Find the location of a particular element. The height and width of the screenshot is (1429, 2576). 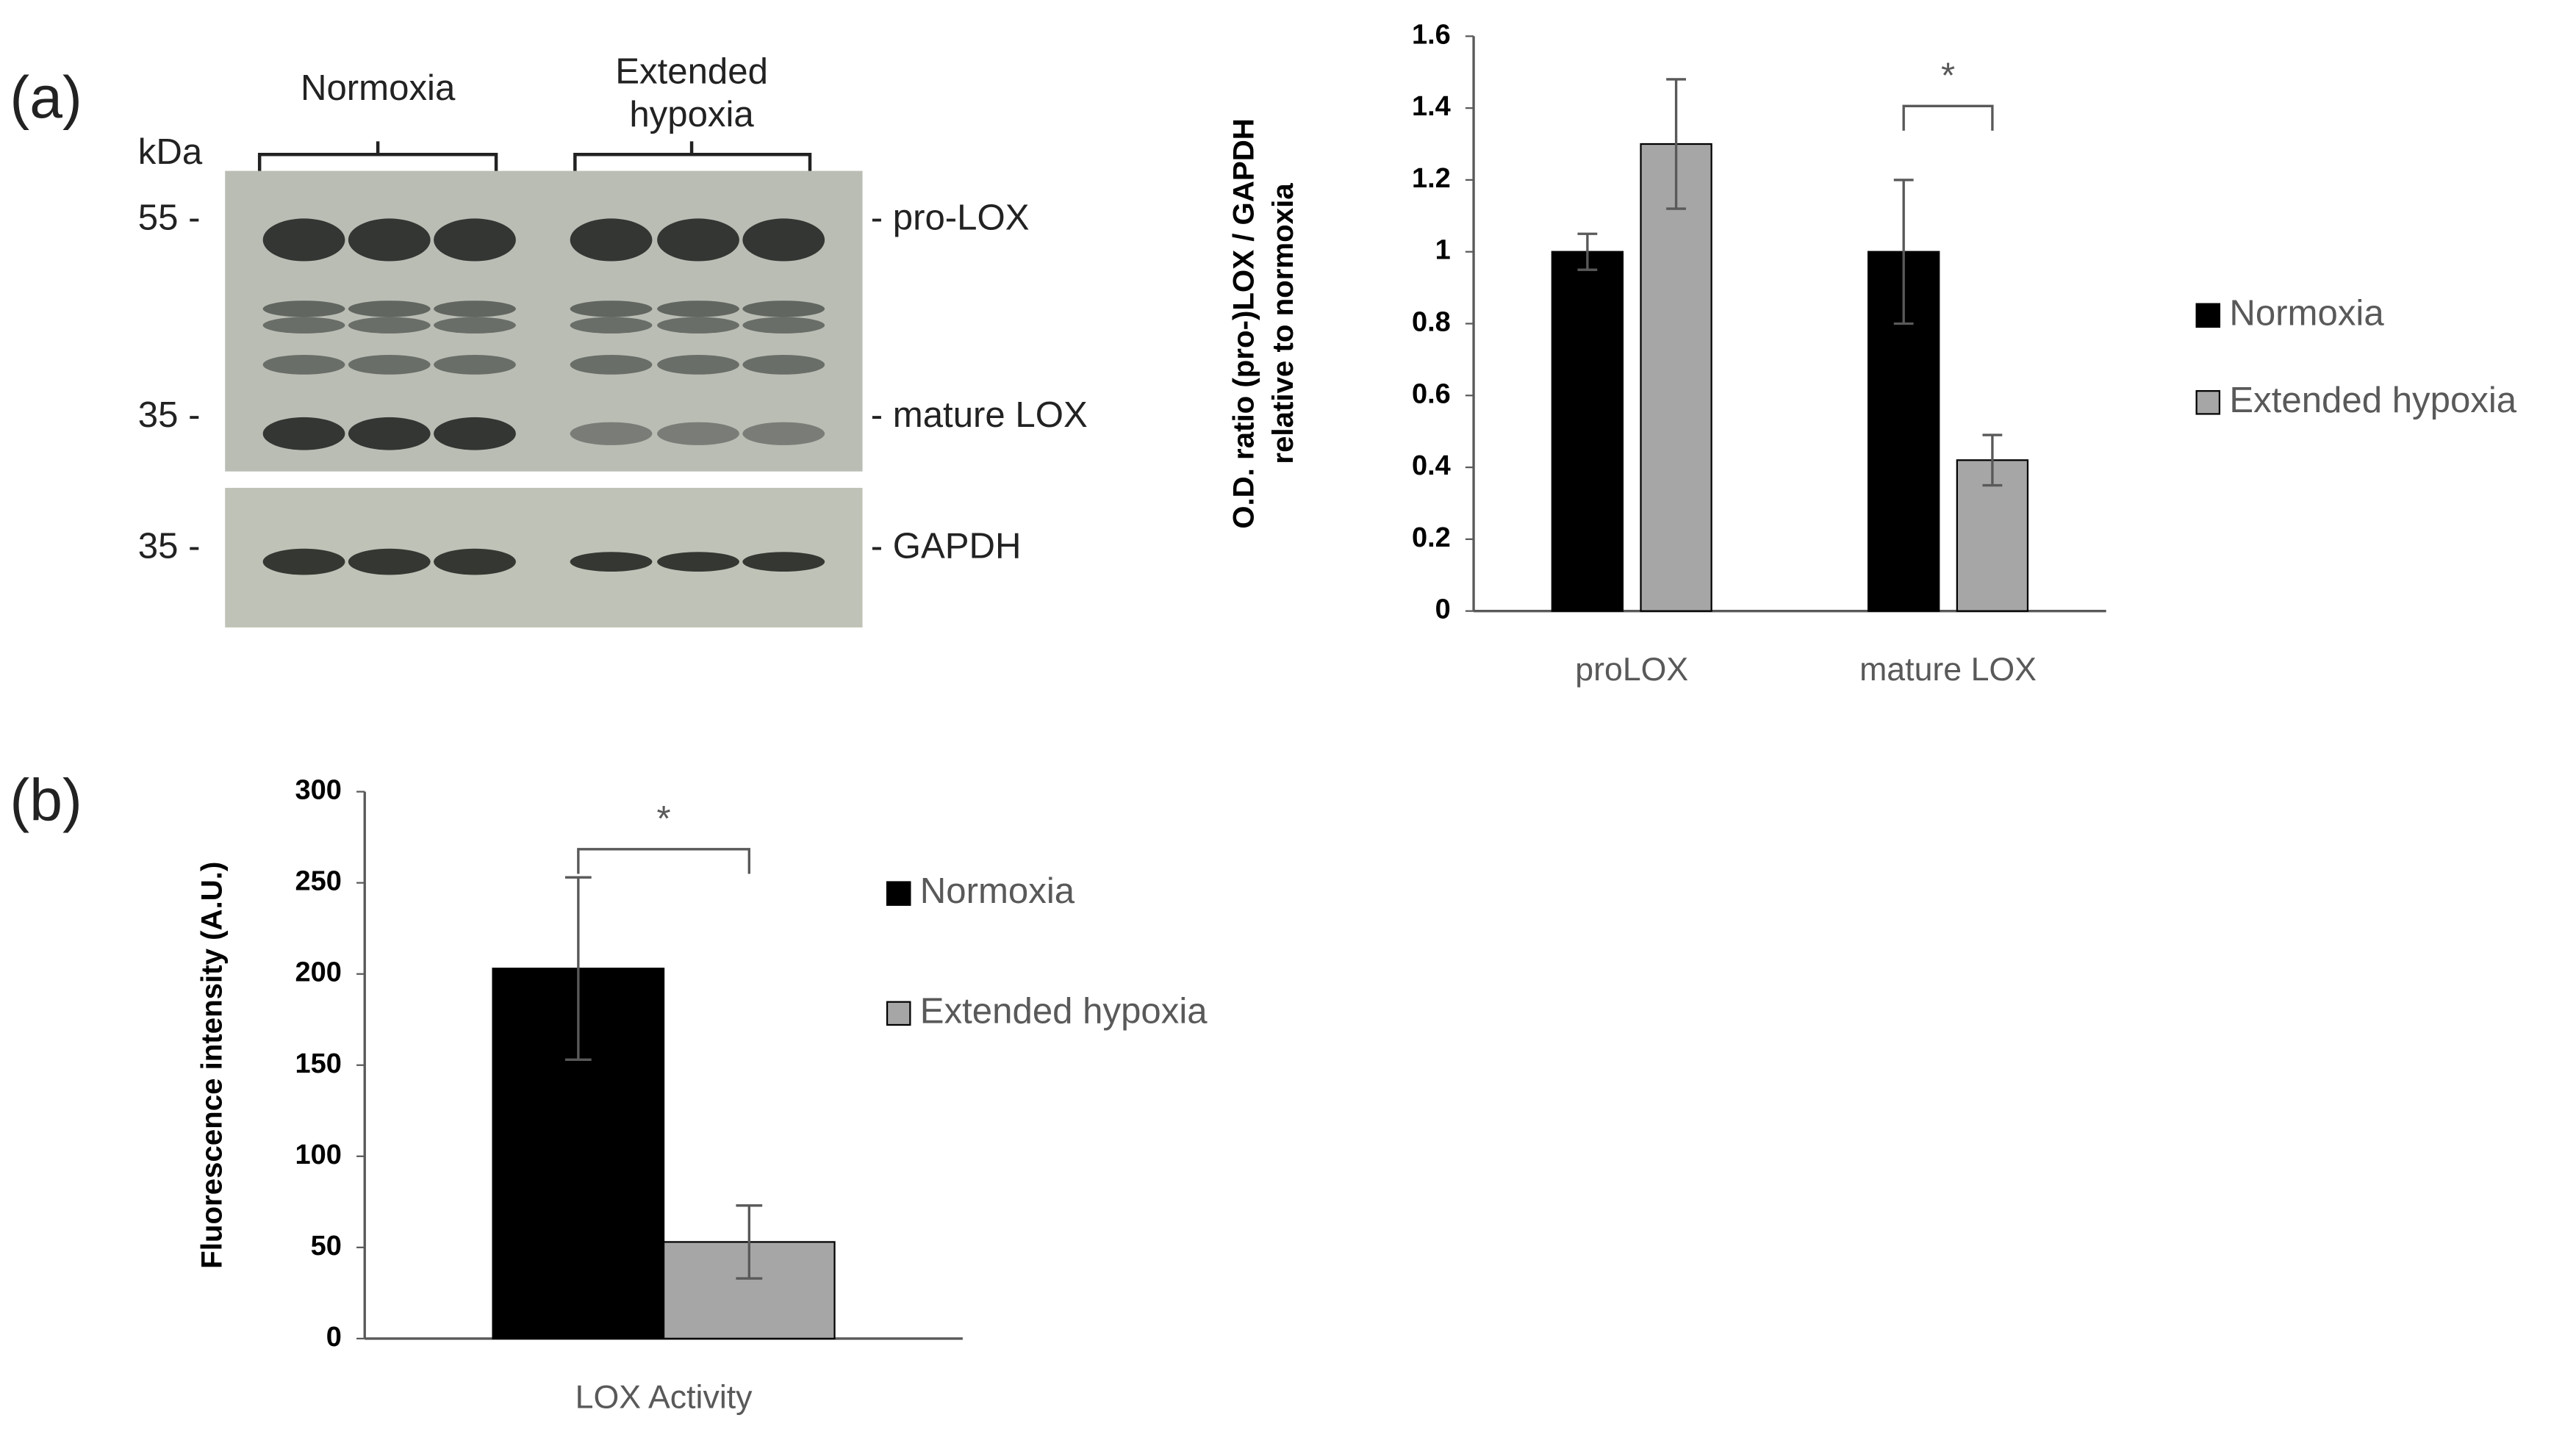

y-tick-label: 300 is located at coordinates (318, 790).